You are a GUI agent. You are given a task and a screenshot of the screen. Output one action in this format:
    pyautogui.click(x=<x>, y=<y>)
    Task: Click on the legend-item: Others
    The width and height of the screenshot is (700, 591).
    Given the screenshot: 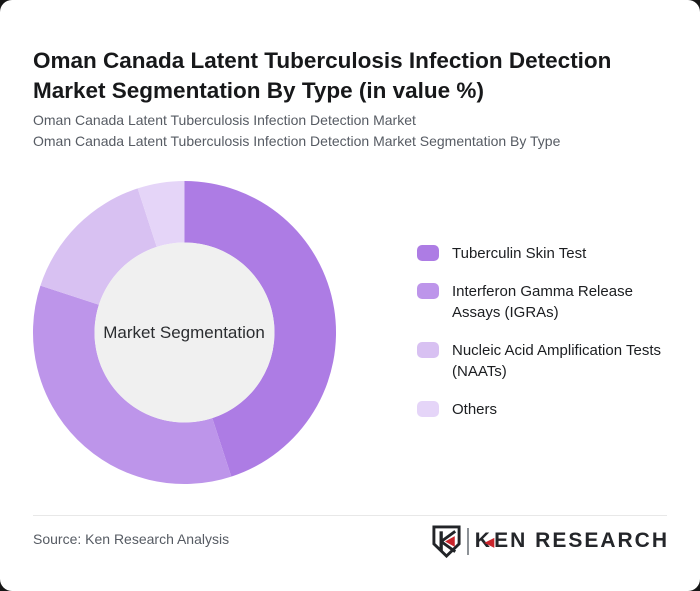 What is the action you would take?
    pyautogui.click(x=540, y=409)
    